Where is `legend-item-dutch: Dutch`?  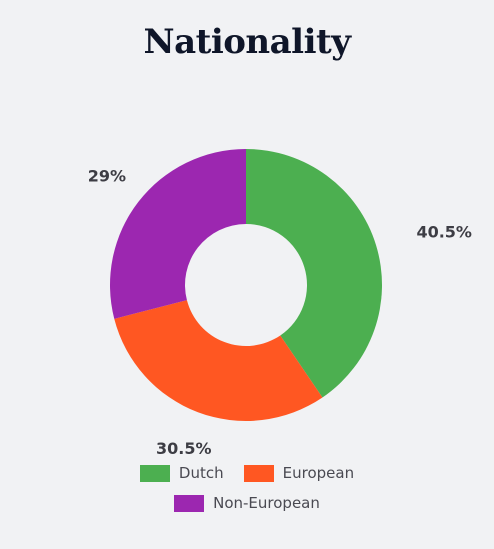
legend-item-dutch: Dutch is located at coordinates (181, 473).